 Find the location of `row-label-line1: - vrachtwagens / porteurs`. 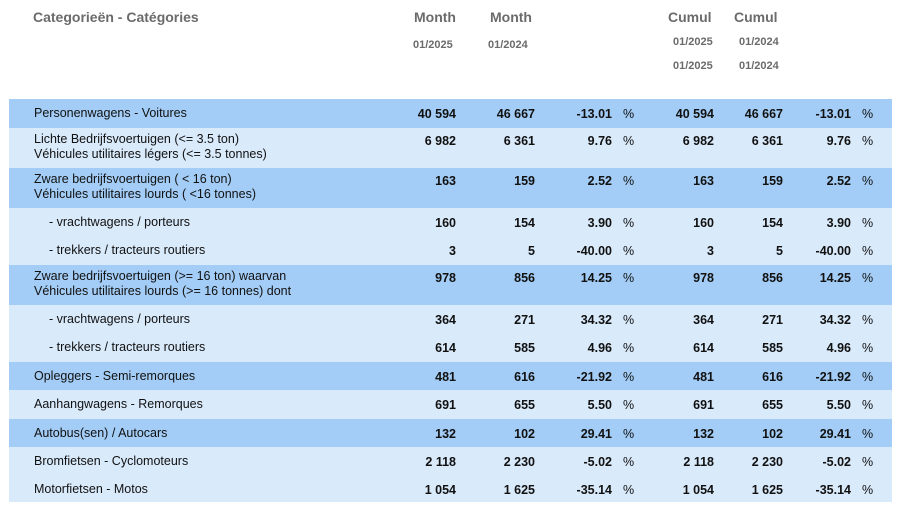

row-label-line1: - vrachtwagens / porteurs is located at coordinates (120, 319).